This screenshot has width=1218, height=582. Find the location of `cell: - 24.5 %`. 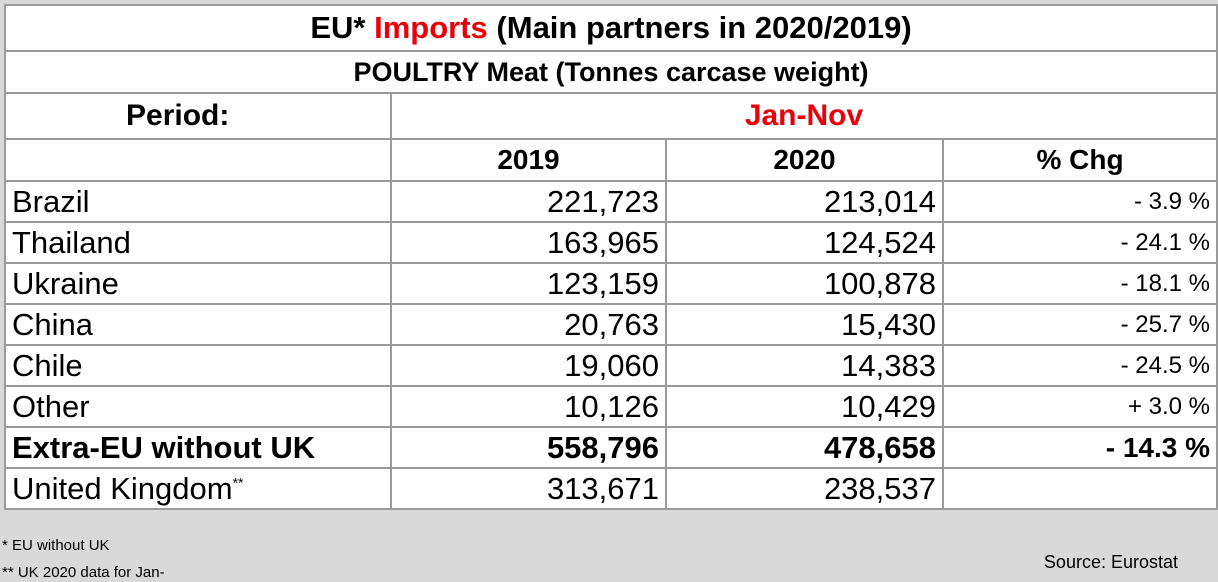

cell: - 24.5 % is located at coordinates (1080, 365).